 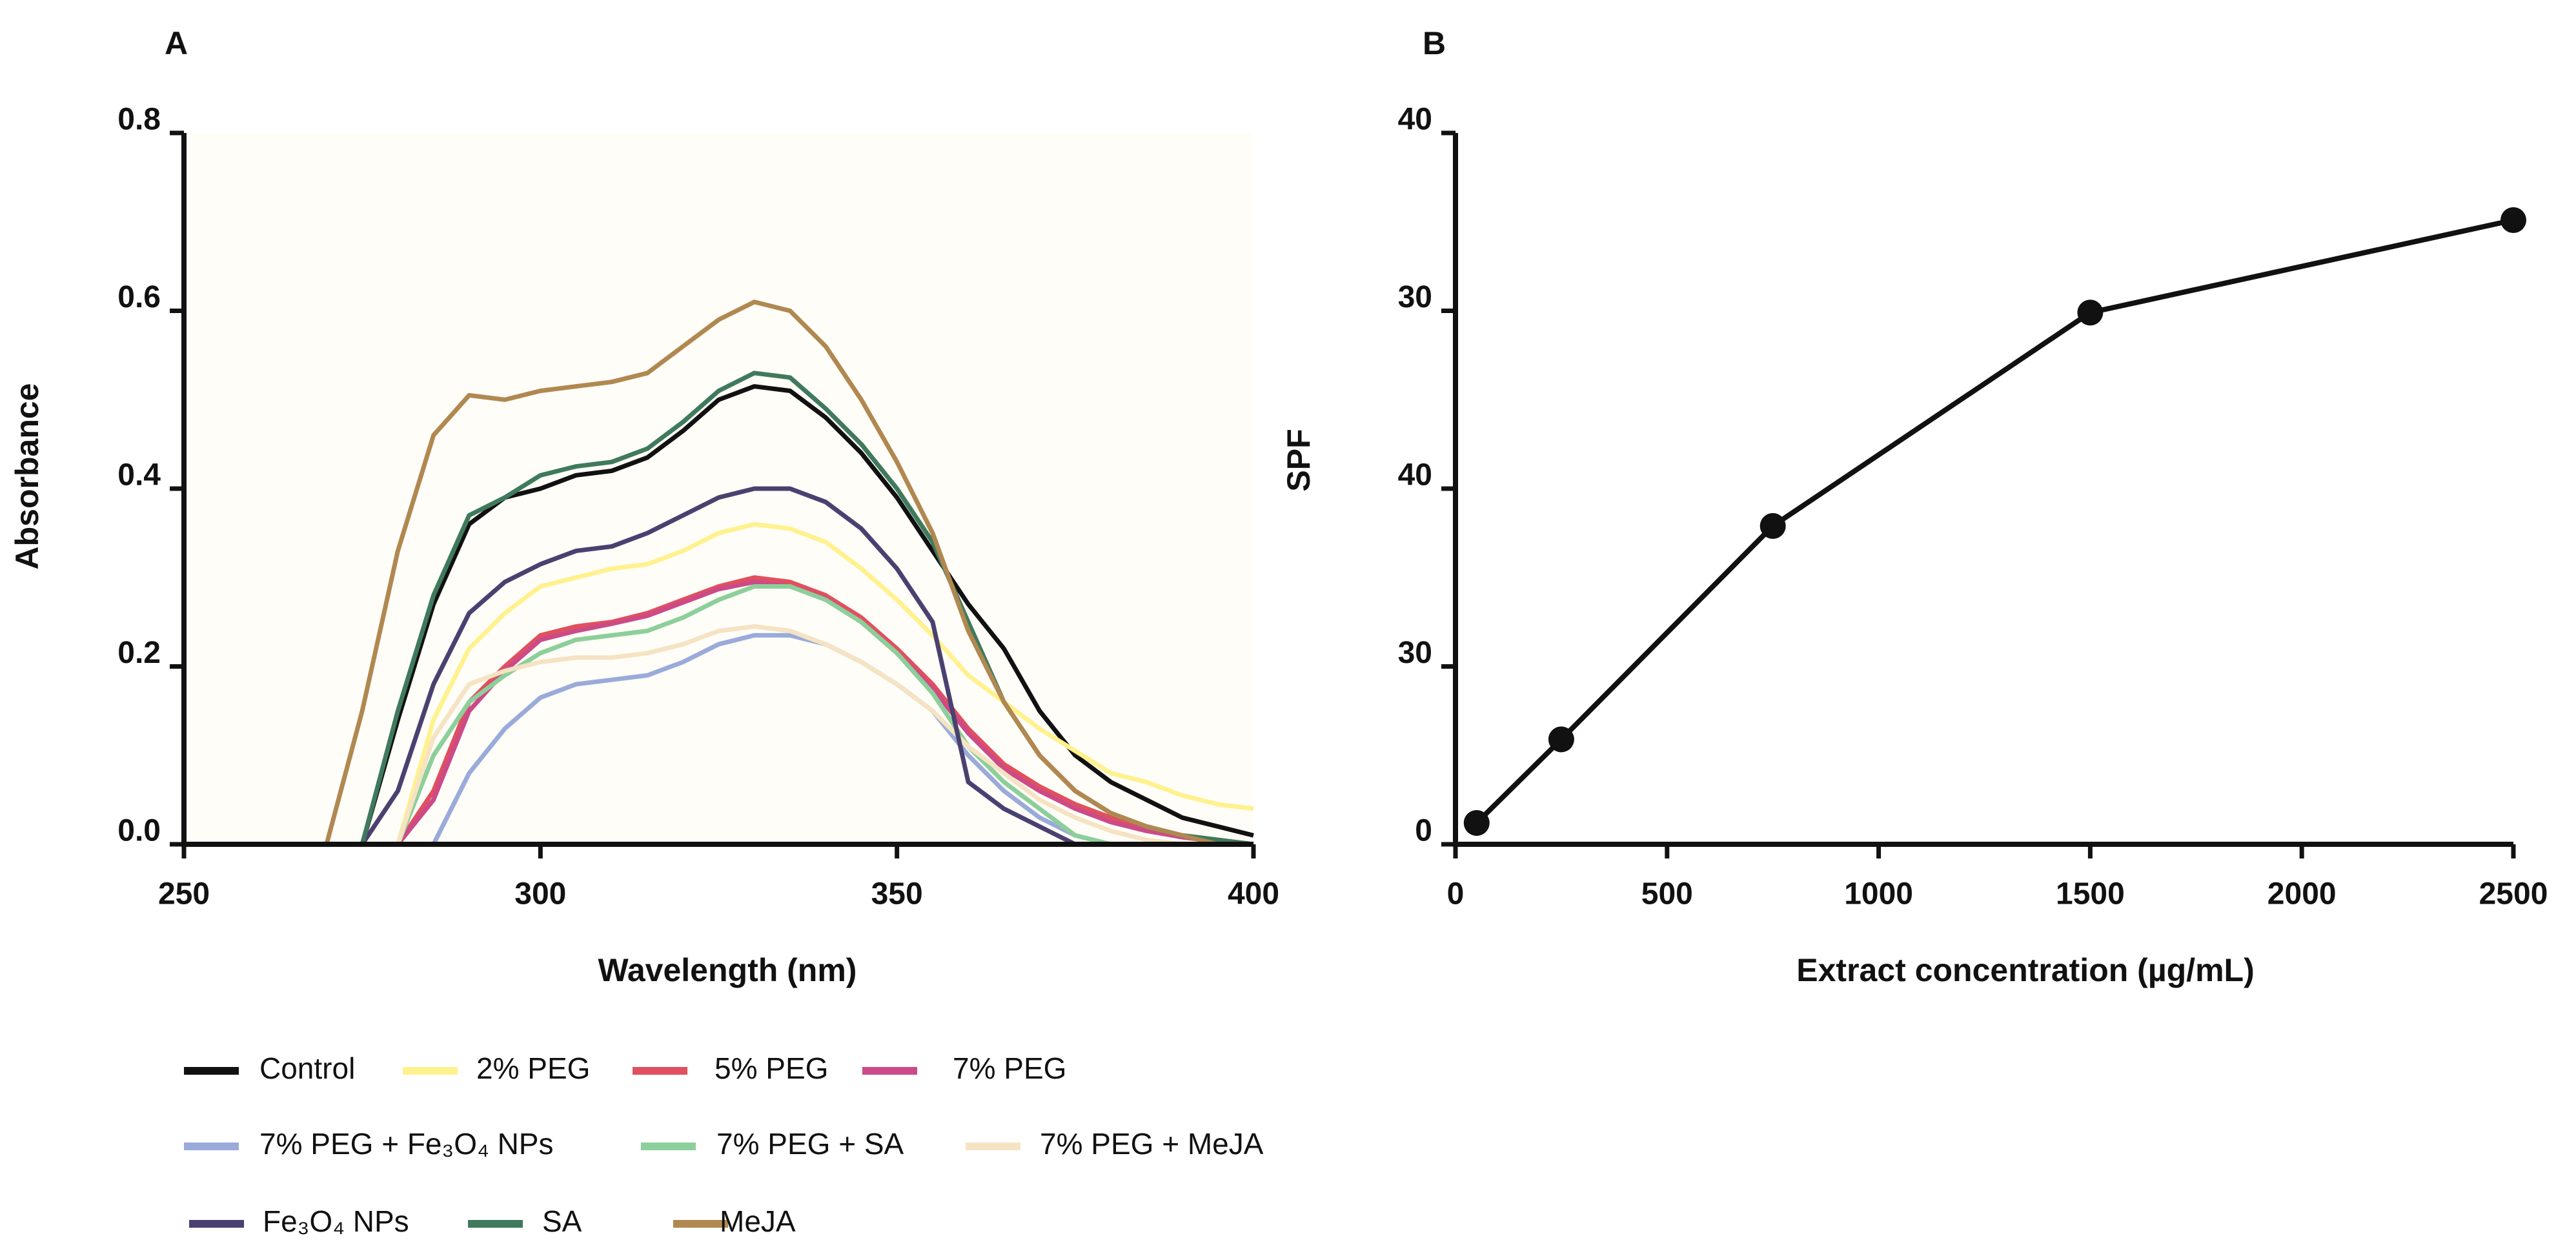 What do you see at coordinates (139, 297) in the screenshot?
I see `y-tick-label: 0.6` at bounding box center [139, 297].